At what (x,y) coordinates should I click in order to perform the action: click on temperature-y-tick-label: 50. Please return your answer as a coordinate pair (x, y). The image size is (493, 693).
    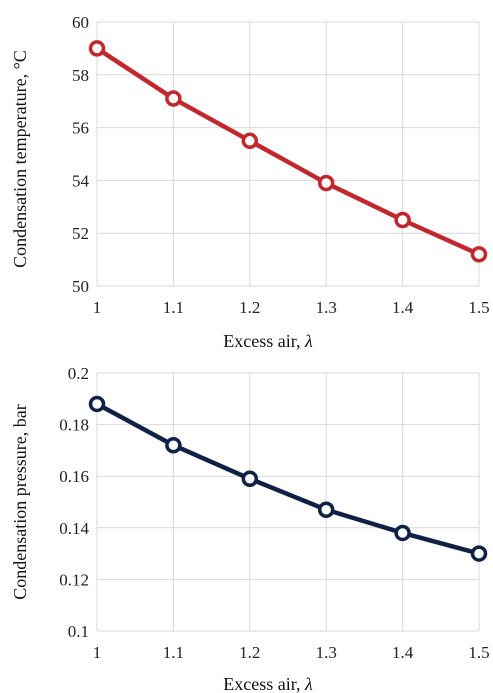
    Looking at the image, I should click on (80, 286).